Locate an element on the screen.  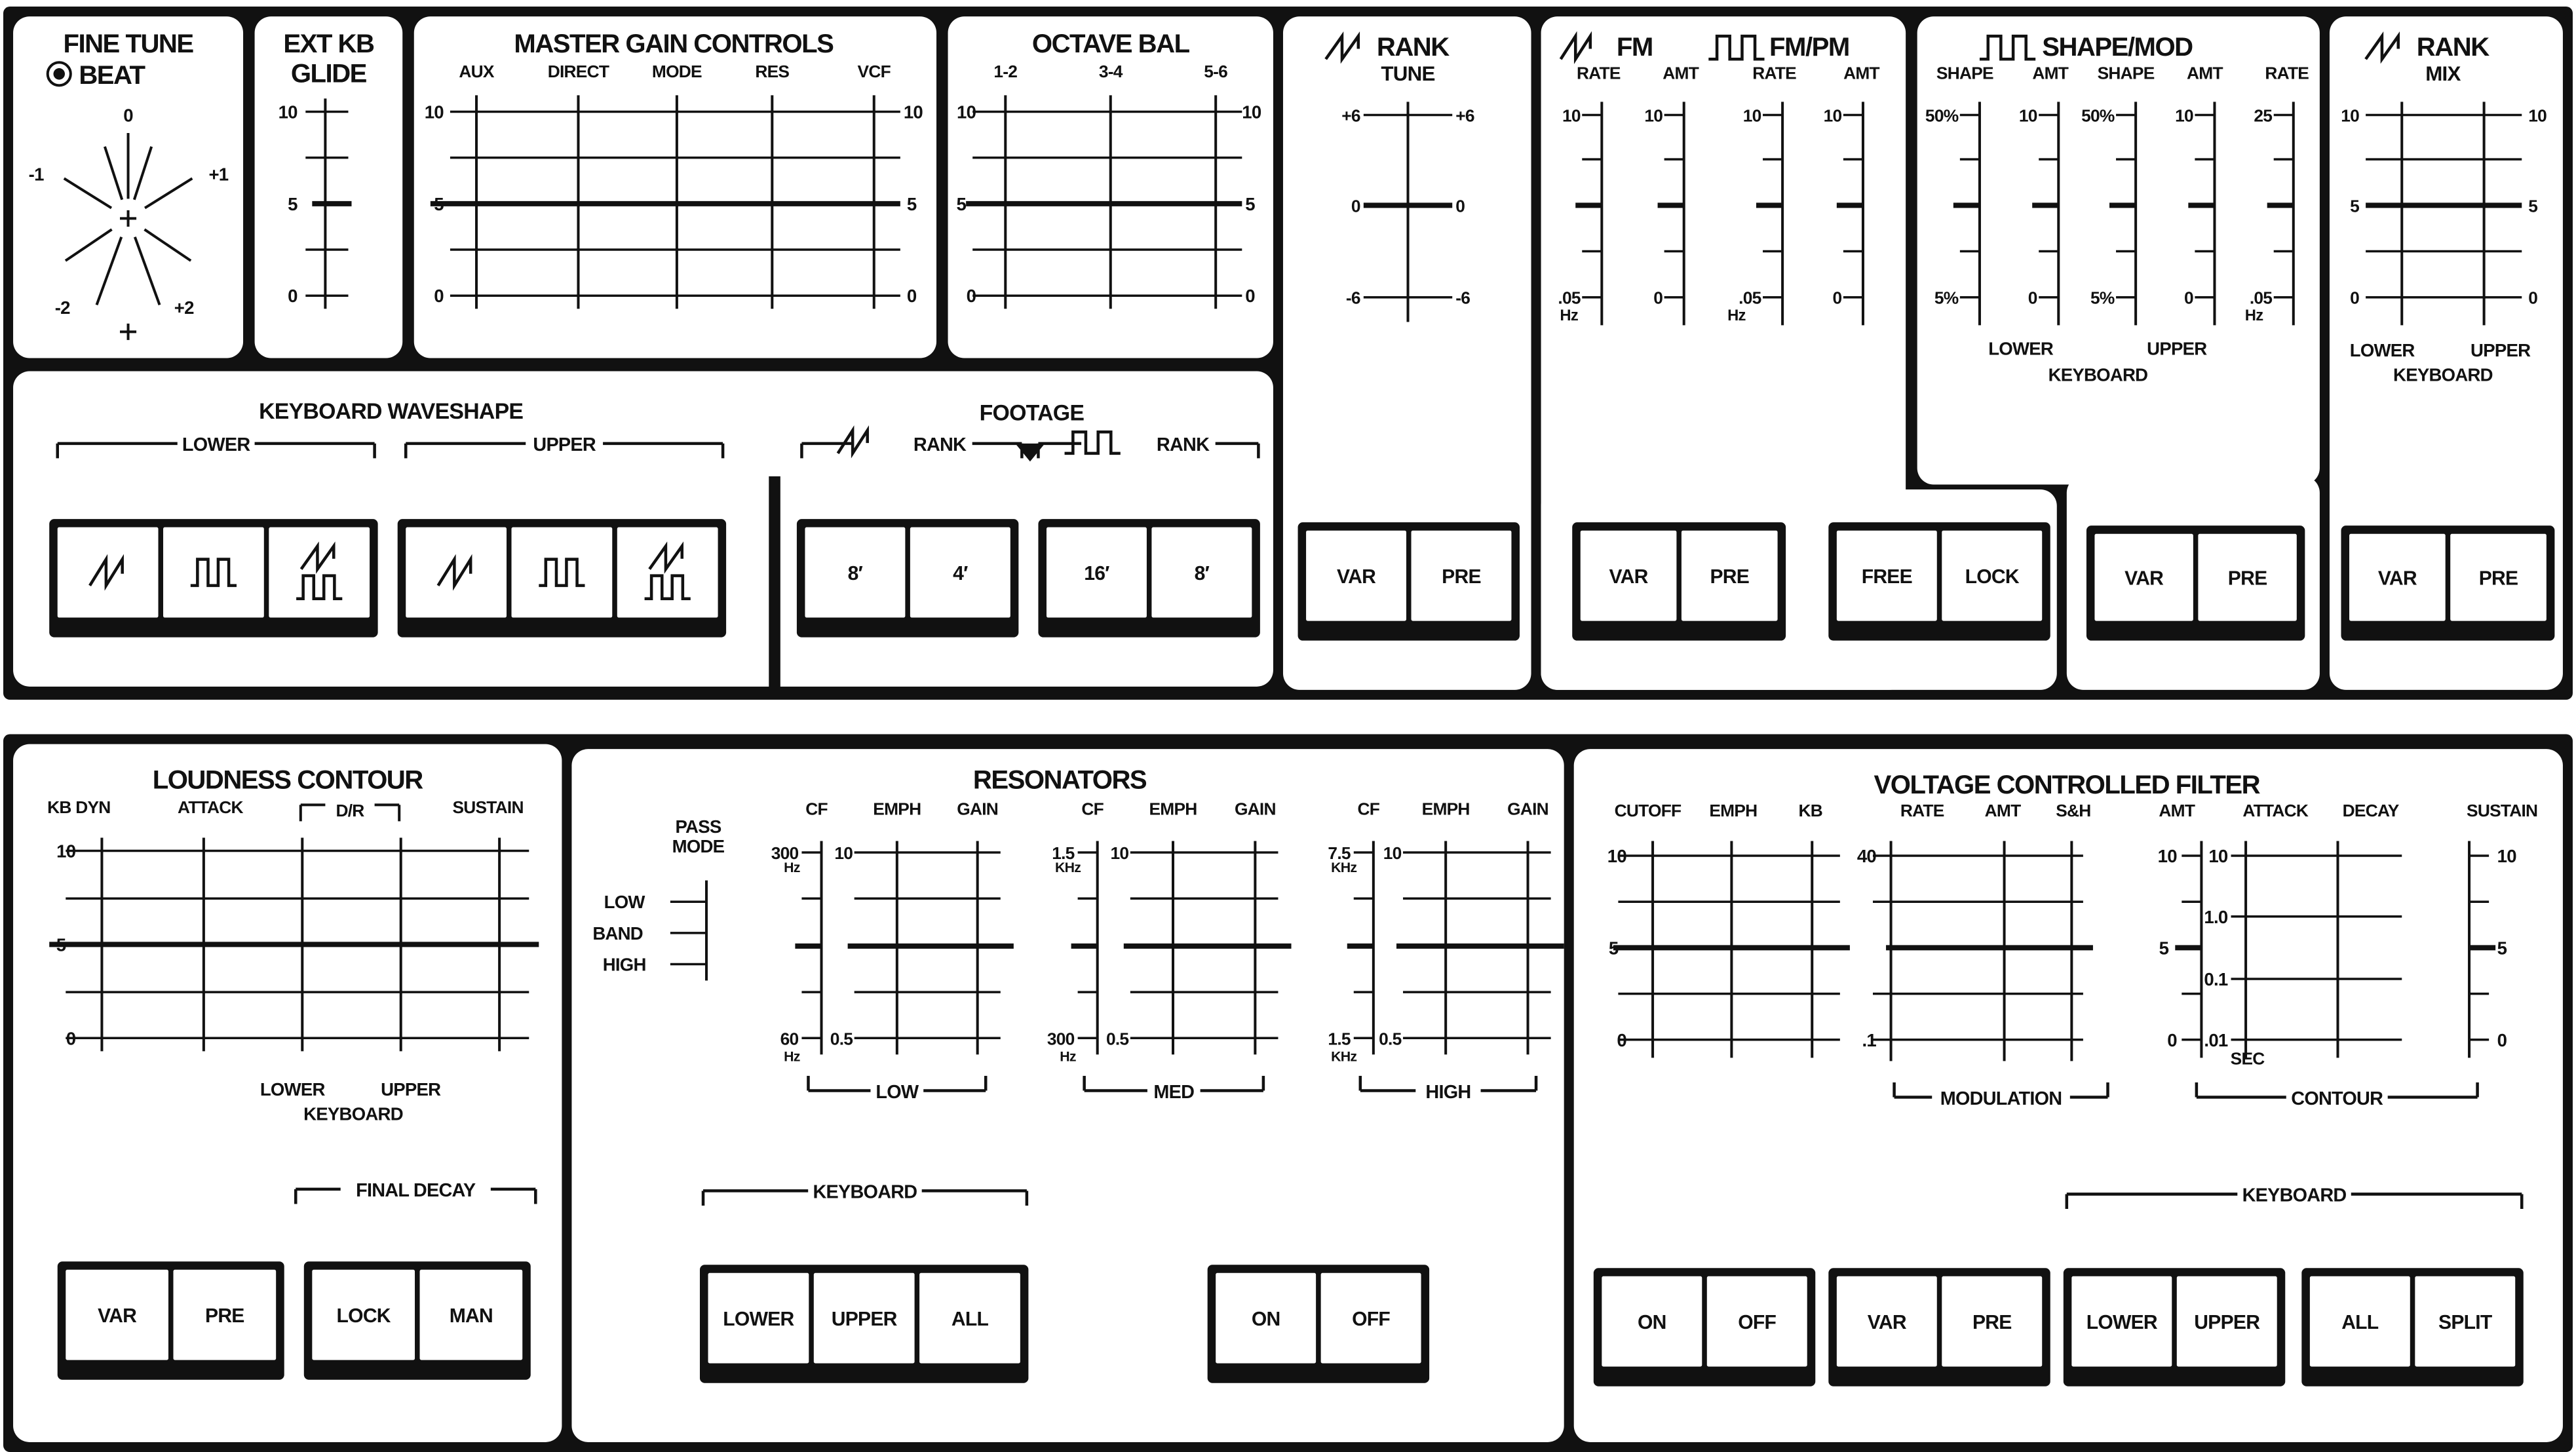
vcf-split-buttons-split: SPLIT is located at coordinates (2465, 1321).